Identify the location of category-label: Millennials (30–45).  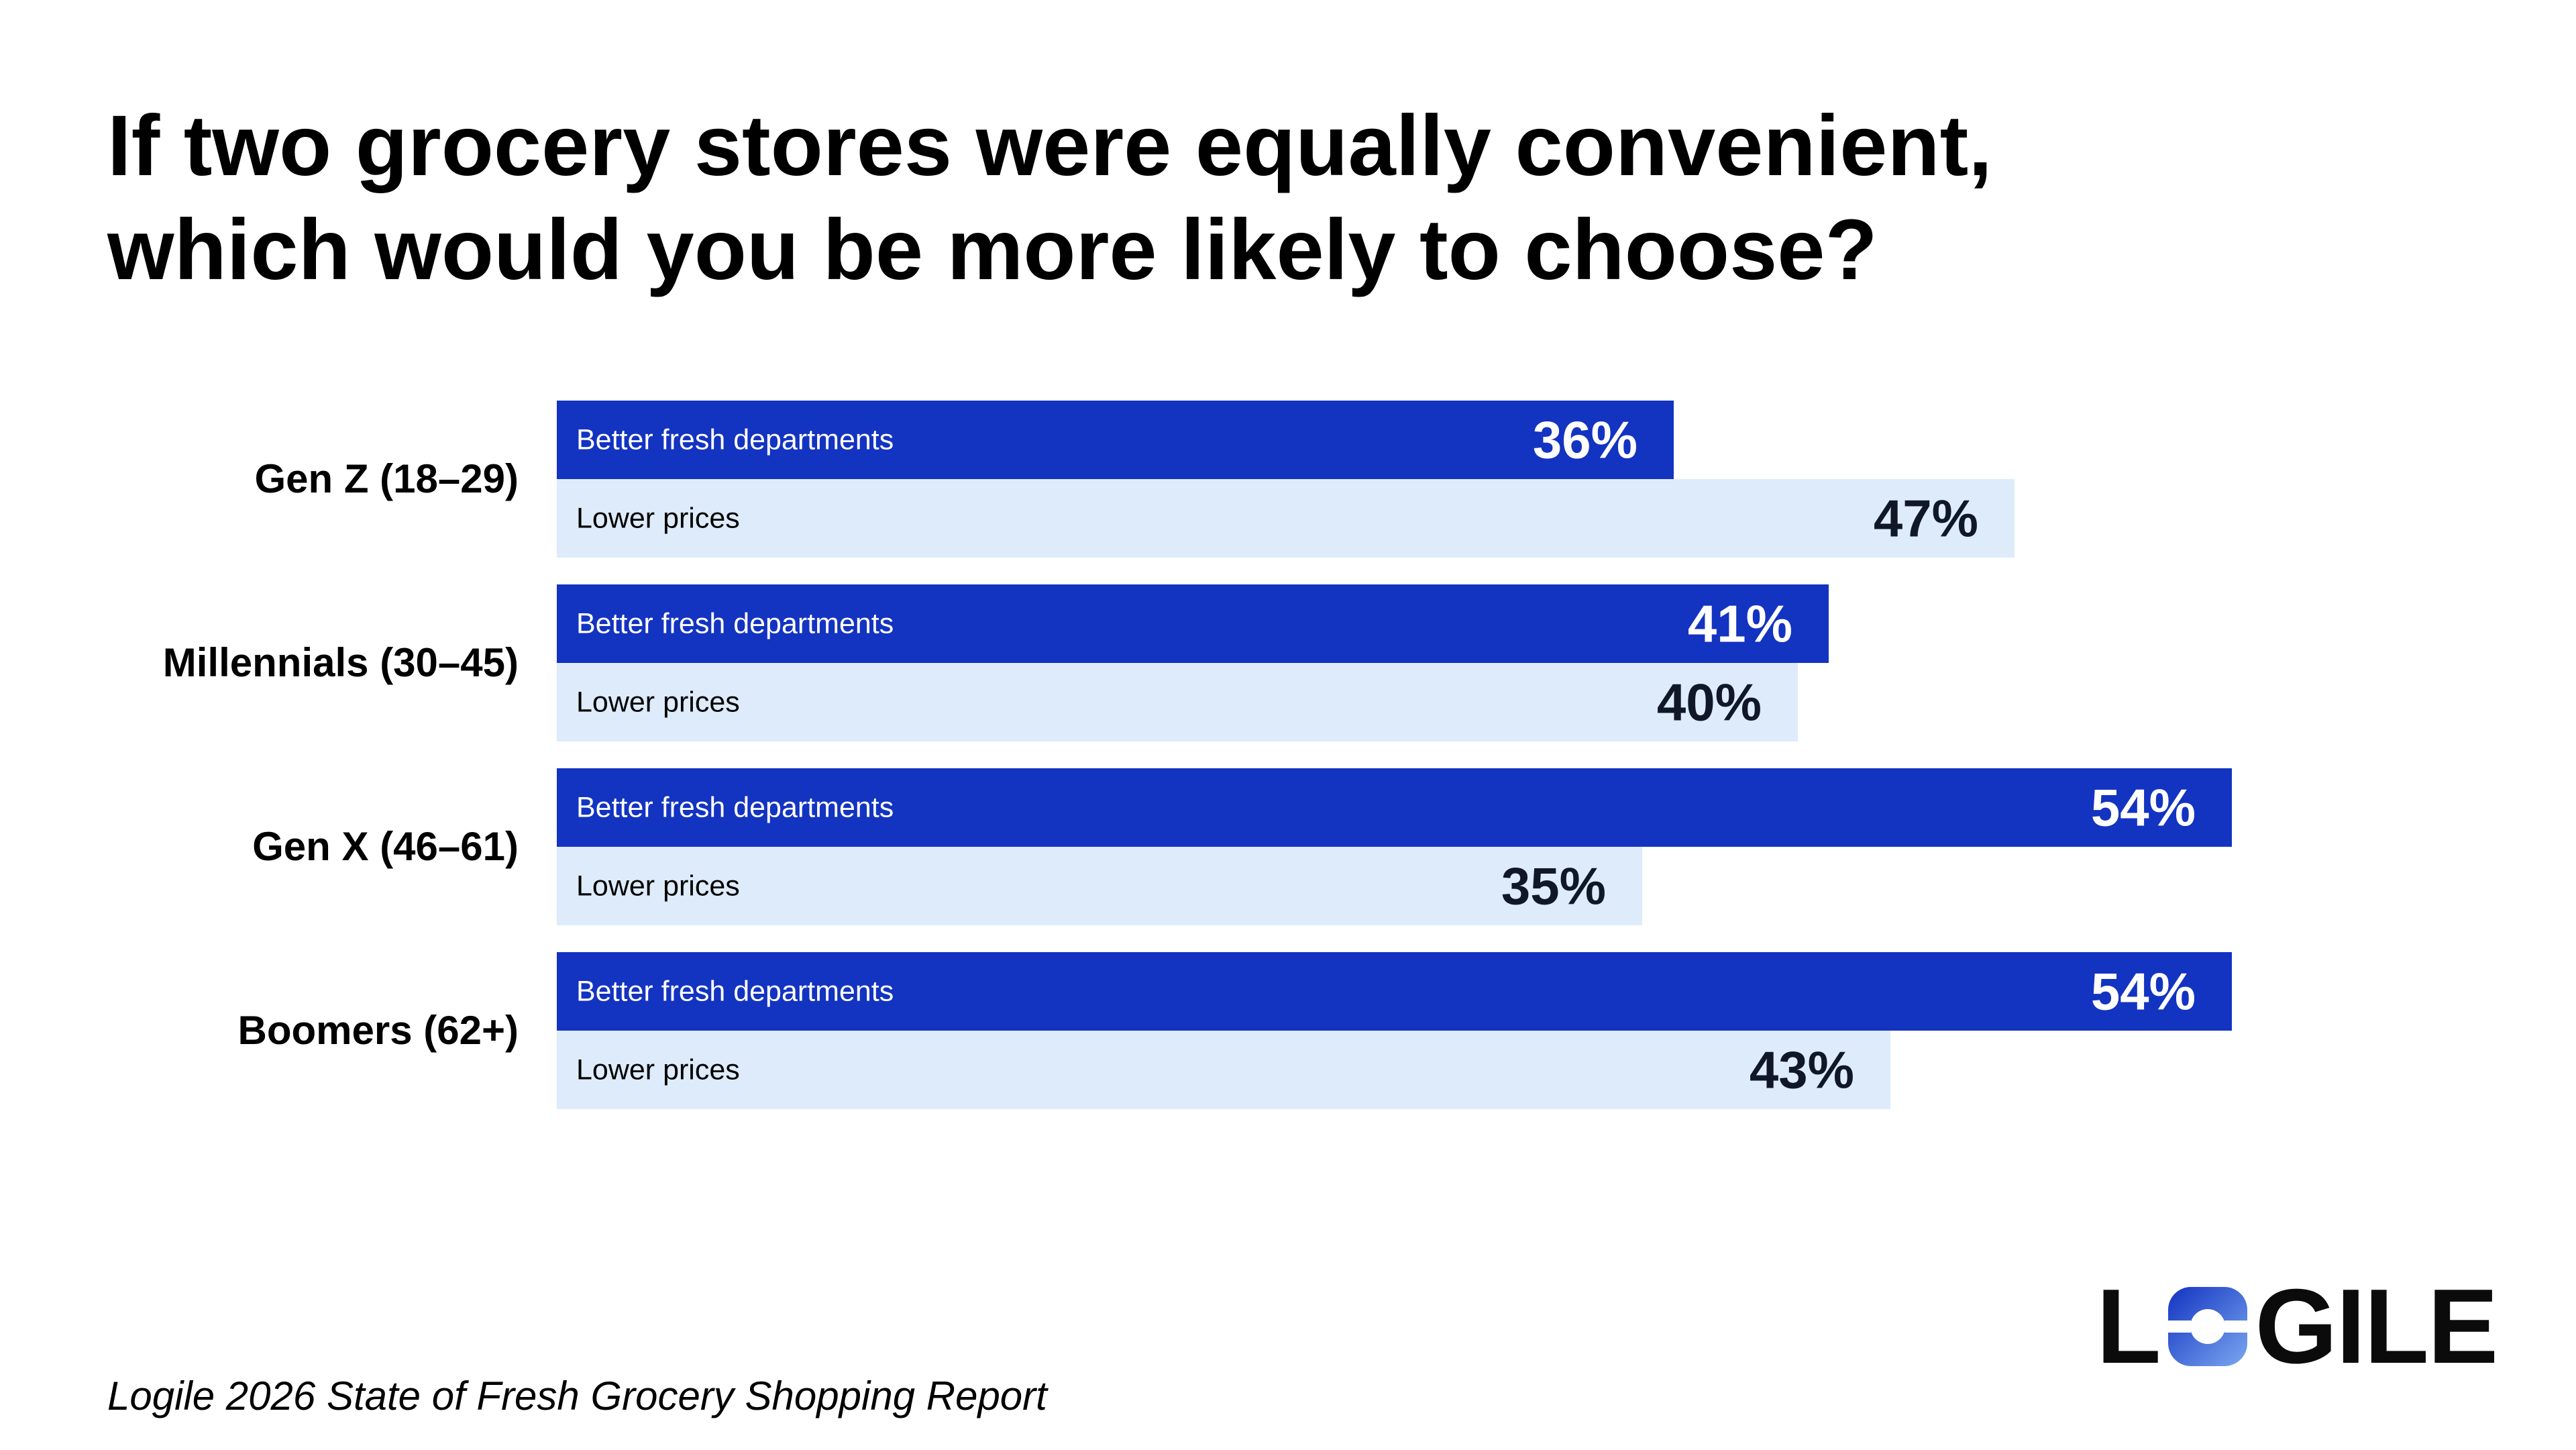
(340, 662).